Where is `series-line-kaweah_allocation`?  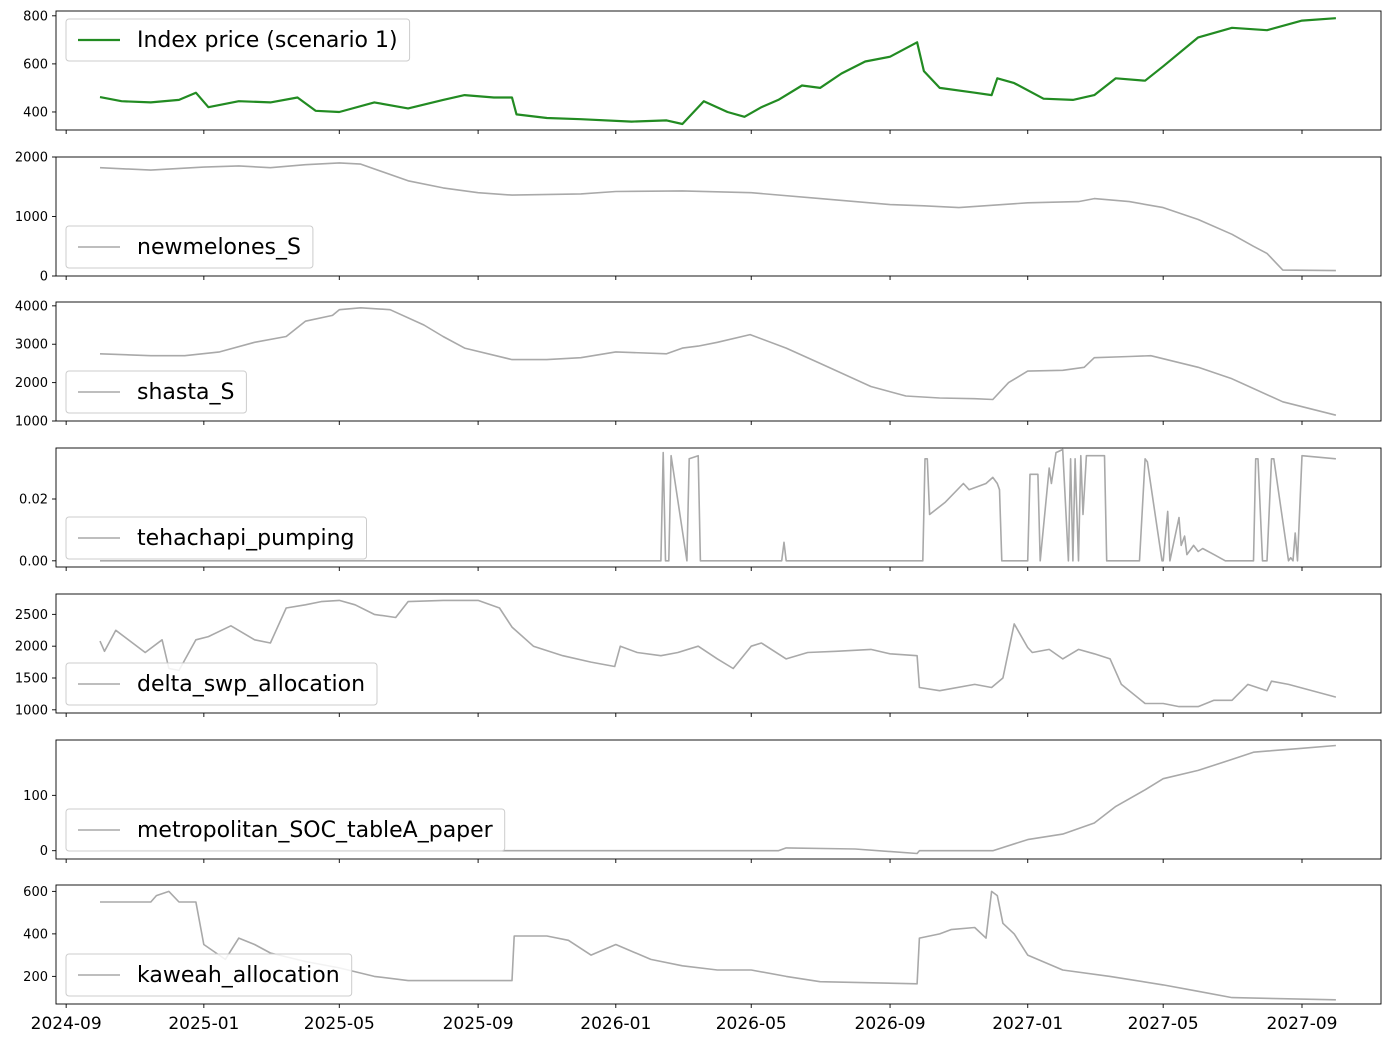 series-line-kaweah_allocation is located at coordinates (718, 945).